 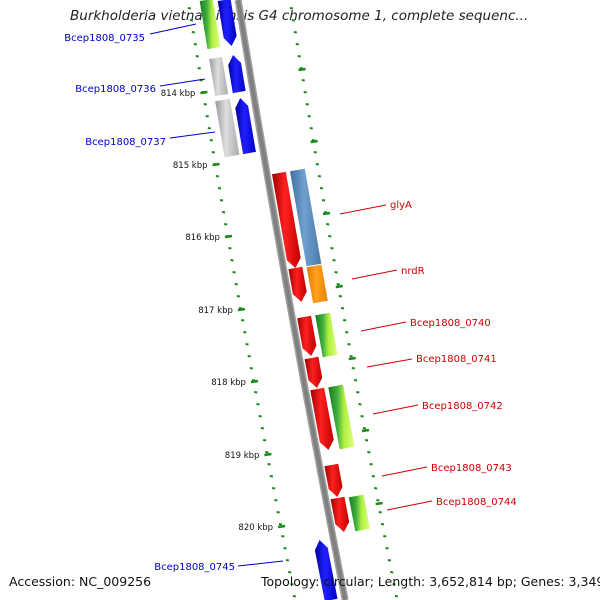 I want to click on gene-label: Bcep1808_0744, so click(x=476, y=502).